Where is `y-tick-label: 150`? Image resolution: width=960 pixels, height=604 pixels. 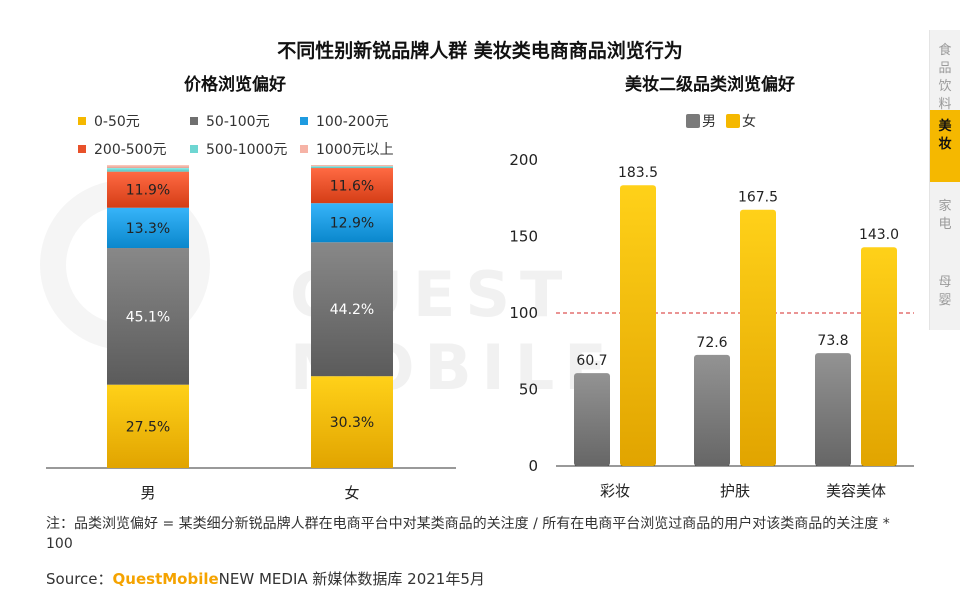
y-tick-label: 150 is located at coordinates (523, 237).